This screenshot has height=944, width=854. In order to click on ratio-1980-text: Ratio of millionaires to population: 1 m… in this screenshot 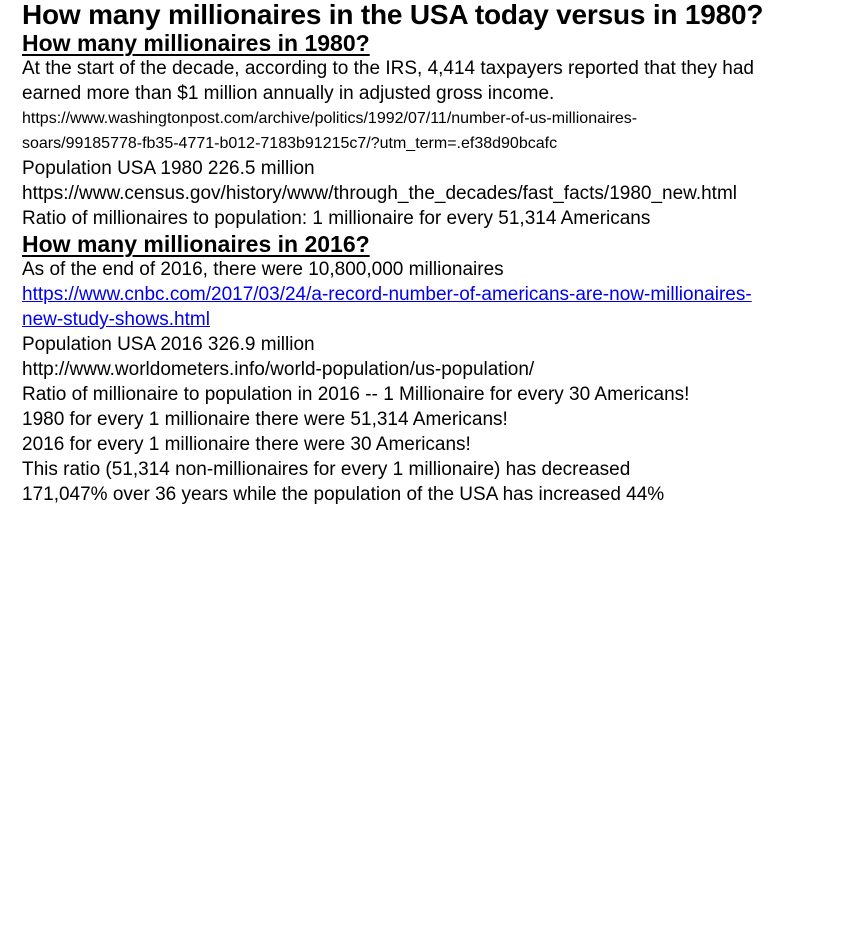, I will do `click(336, 218)`.